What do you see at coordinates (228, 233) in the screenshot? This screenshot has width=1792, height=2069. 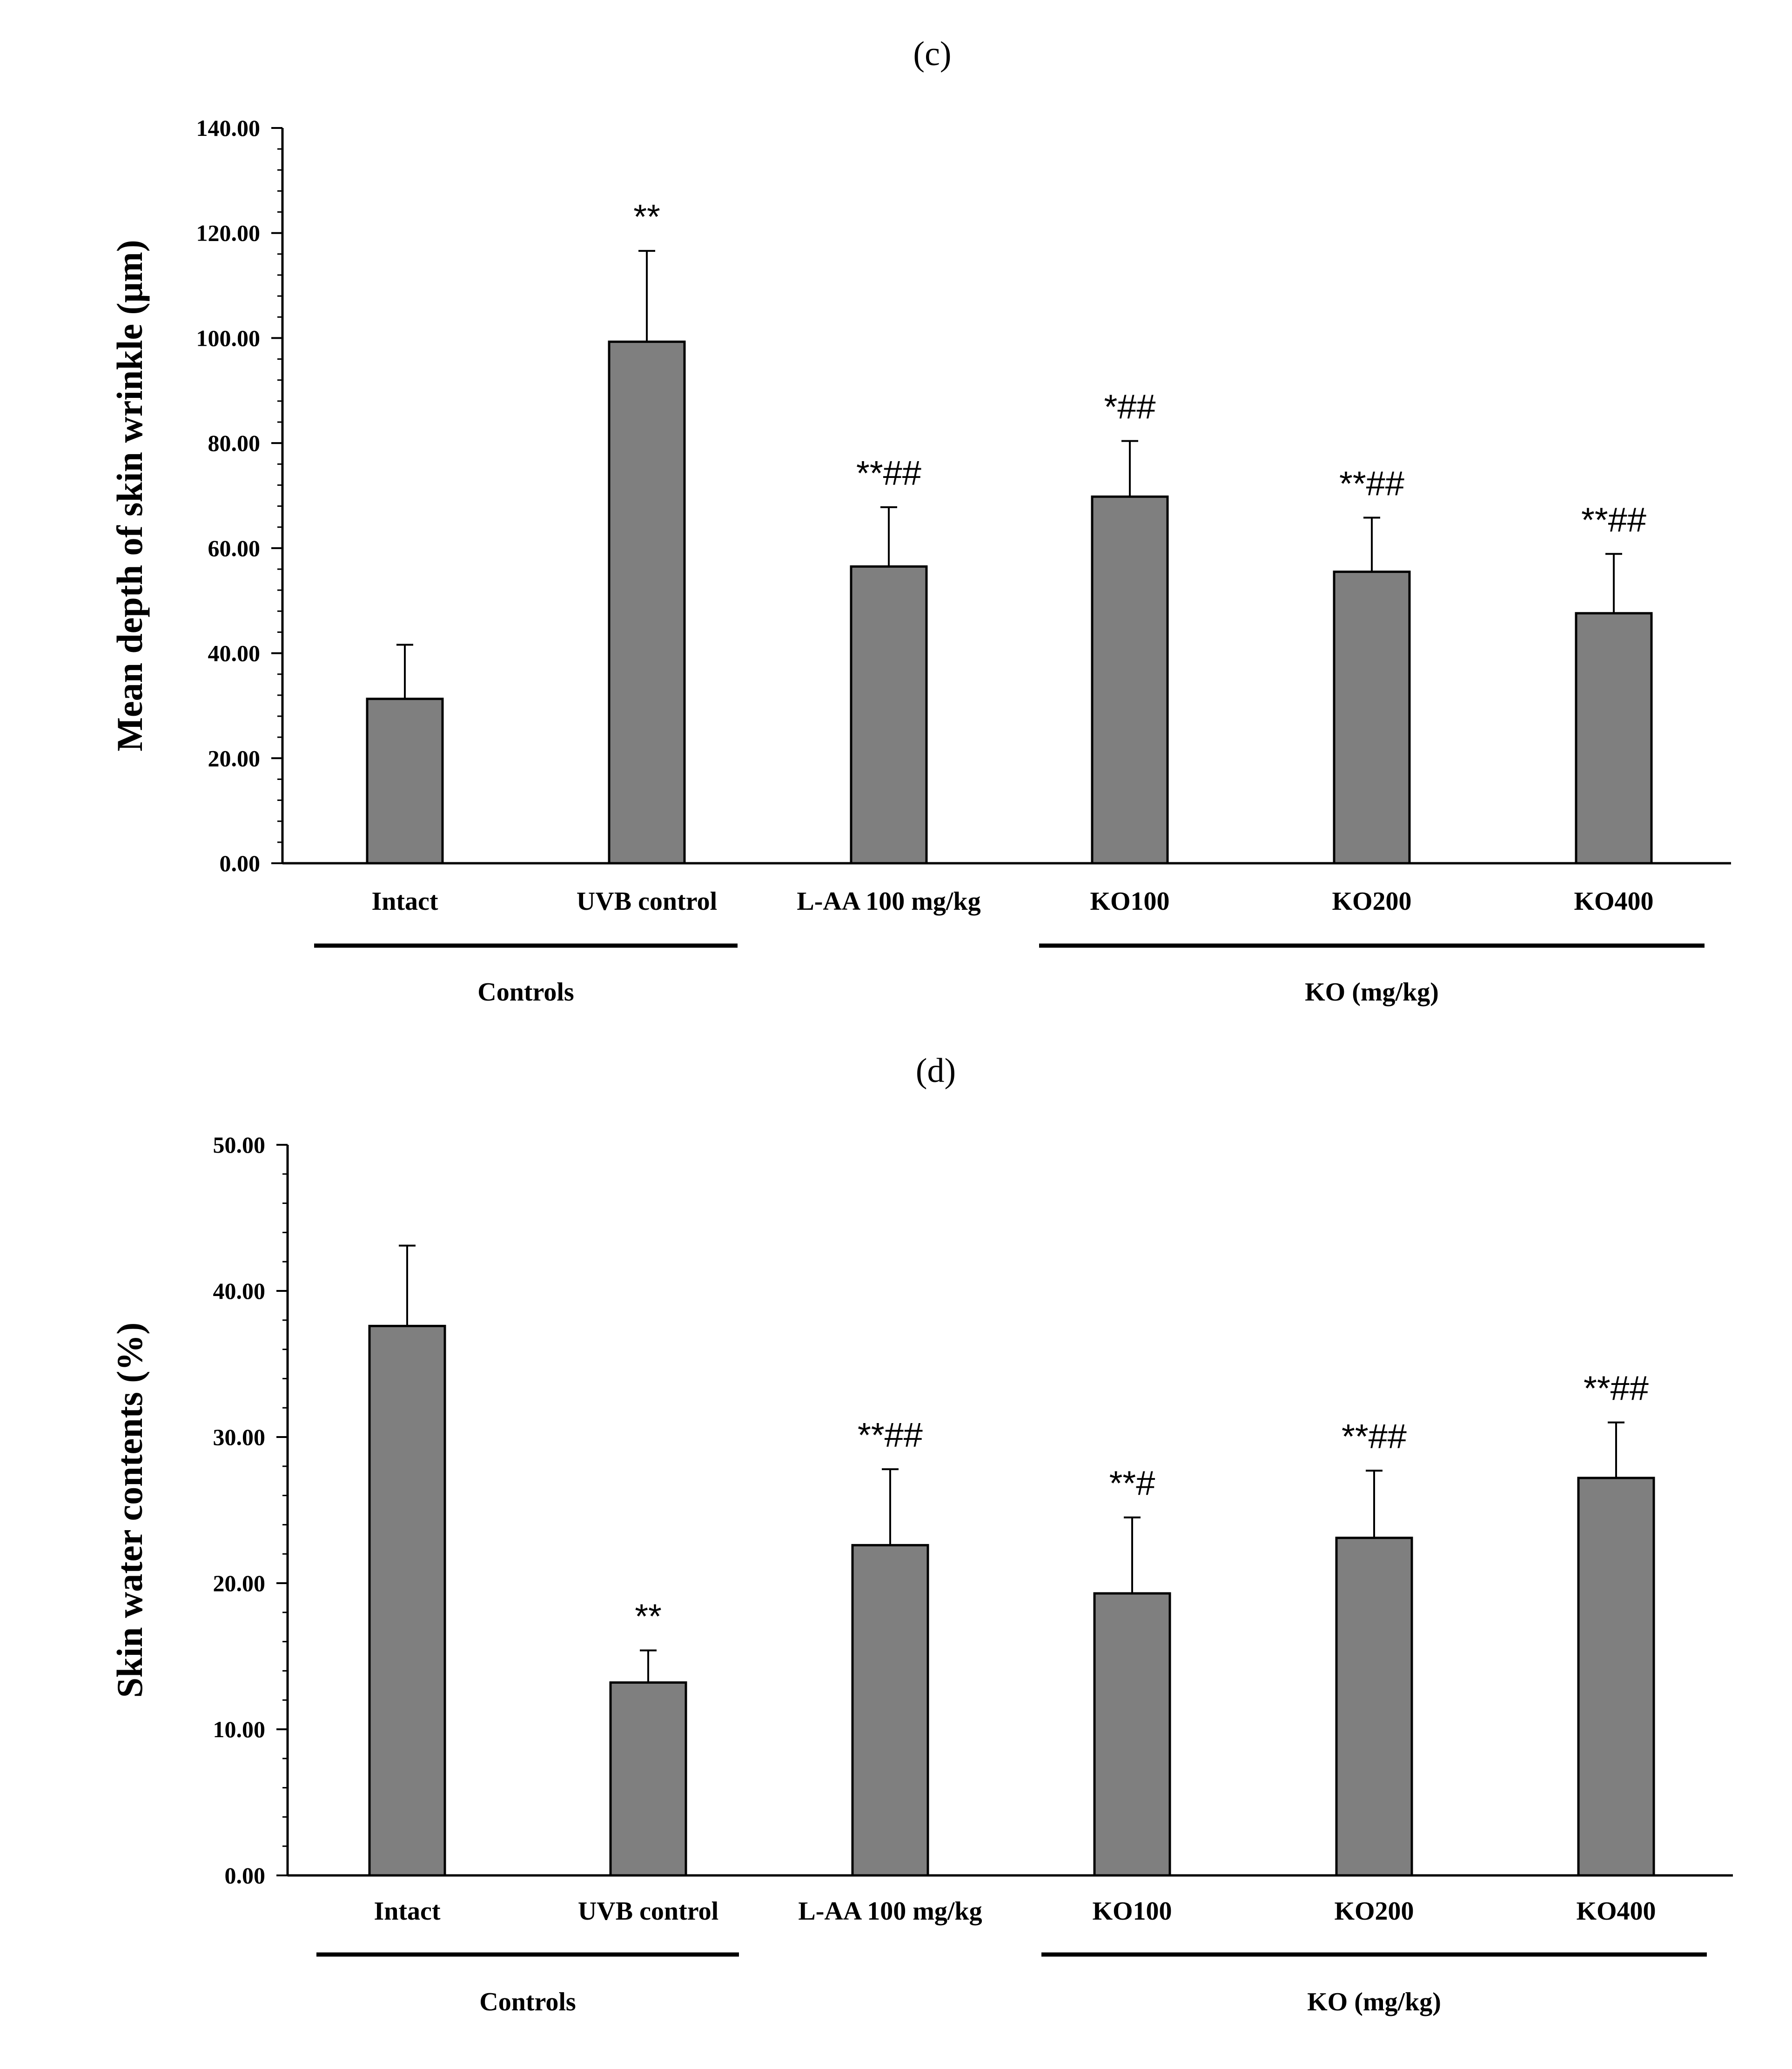 I see `y-tick-label: 120.00` at bounding box center [228, 233].